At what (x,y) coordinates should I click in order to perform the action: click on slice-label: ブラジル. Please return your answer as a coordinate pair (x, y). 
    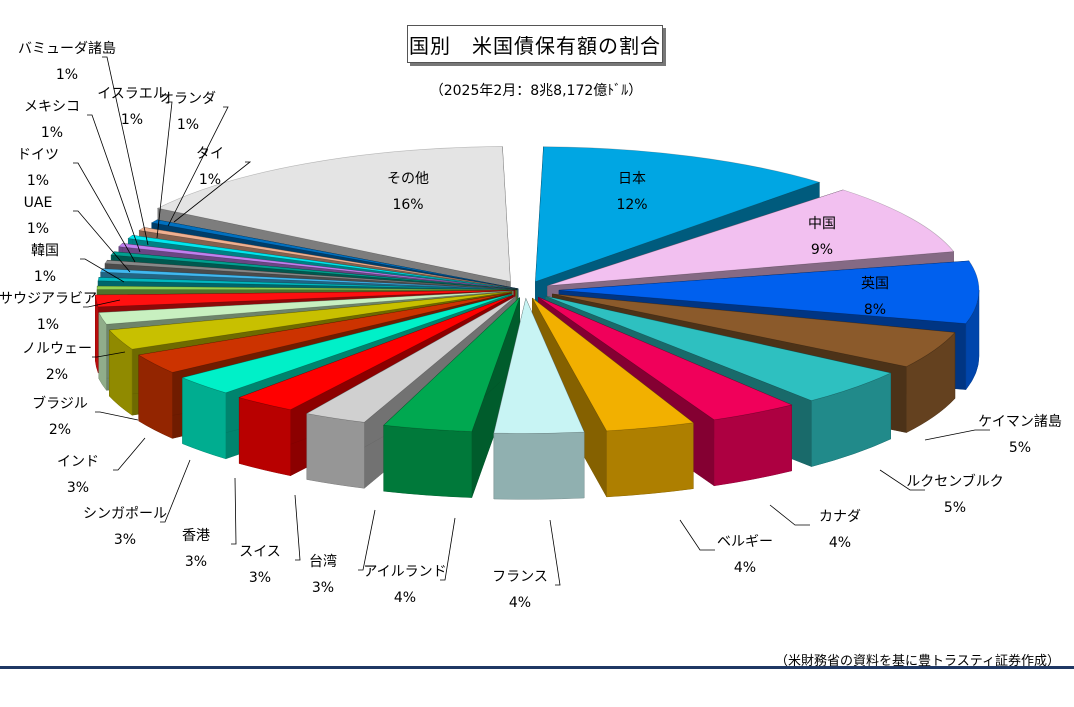
    Looking at the image, I should click on (60, 403).